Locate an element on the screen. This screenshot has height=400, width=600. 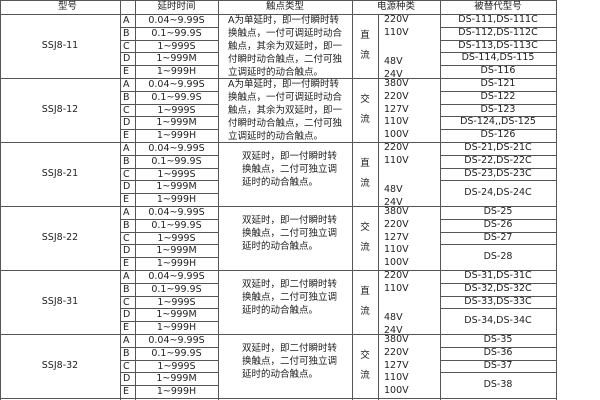
voltage: 100V is located at coordinates (396, 391).